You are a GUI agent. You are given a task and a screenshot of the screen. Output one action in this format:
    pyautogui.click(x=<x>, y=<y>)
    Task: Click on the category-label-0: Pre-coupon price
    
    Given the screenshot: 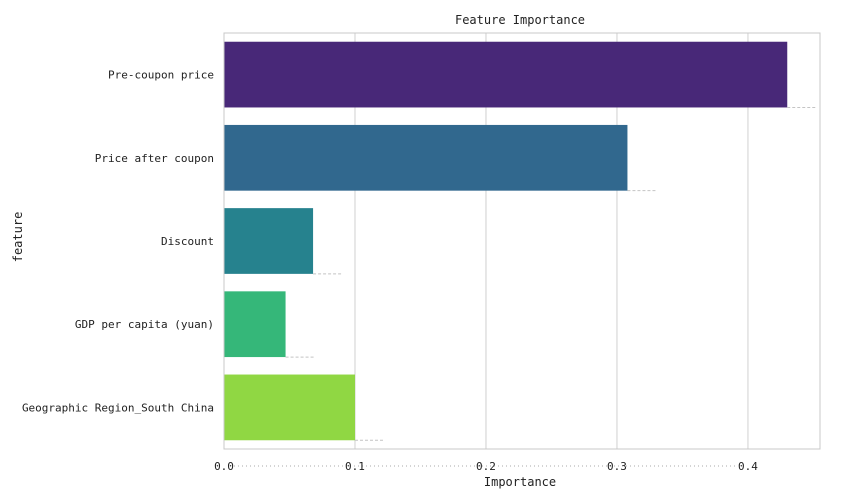 What is the action you would take?
    pyautogui.click(x=161, y=75)
    